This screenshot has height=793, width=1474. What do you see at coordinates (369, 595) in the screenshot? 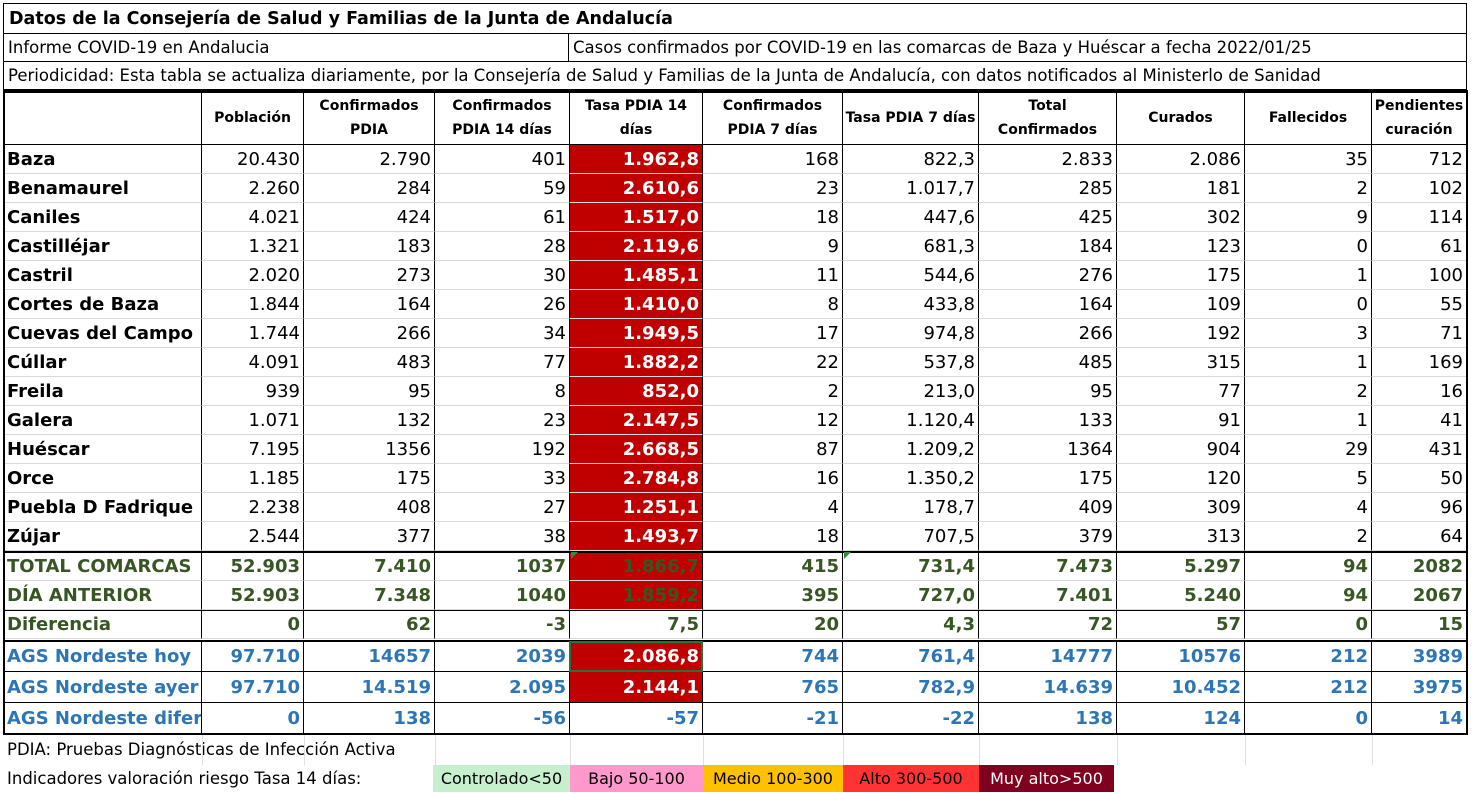
I see `value-cell: 7.348` at bounding box center [369, 595].